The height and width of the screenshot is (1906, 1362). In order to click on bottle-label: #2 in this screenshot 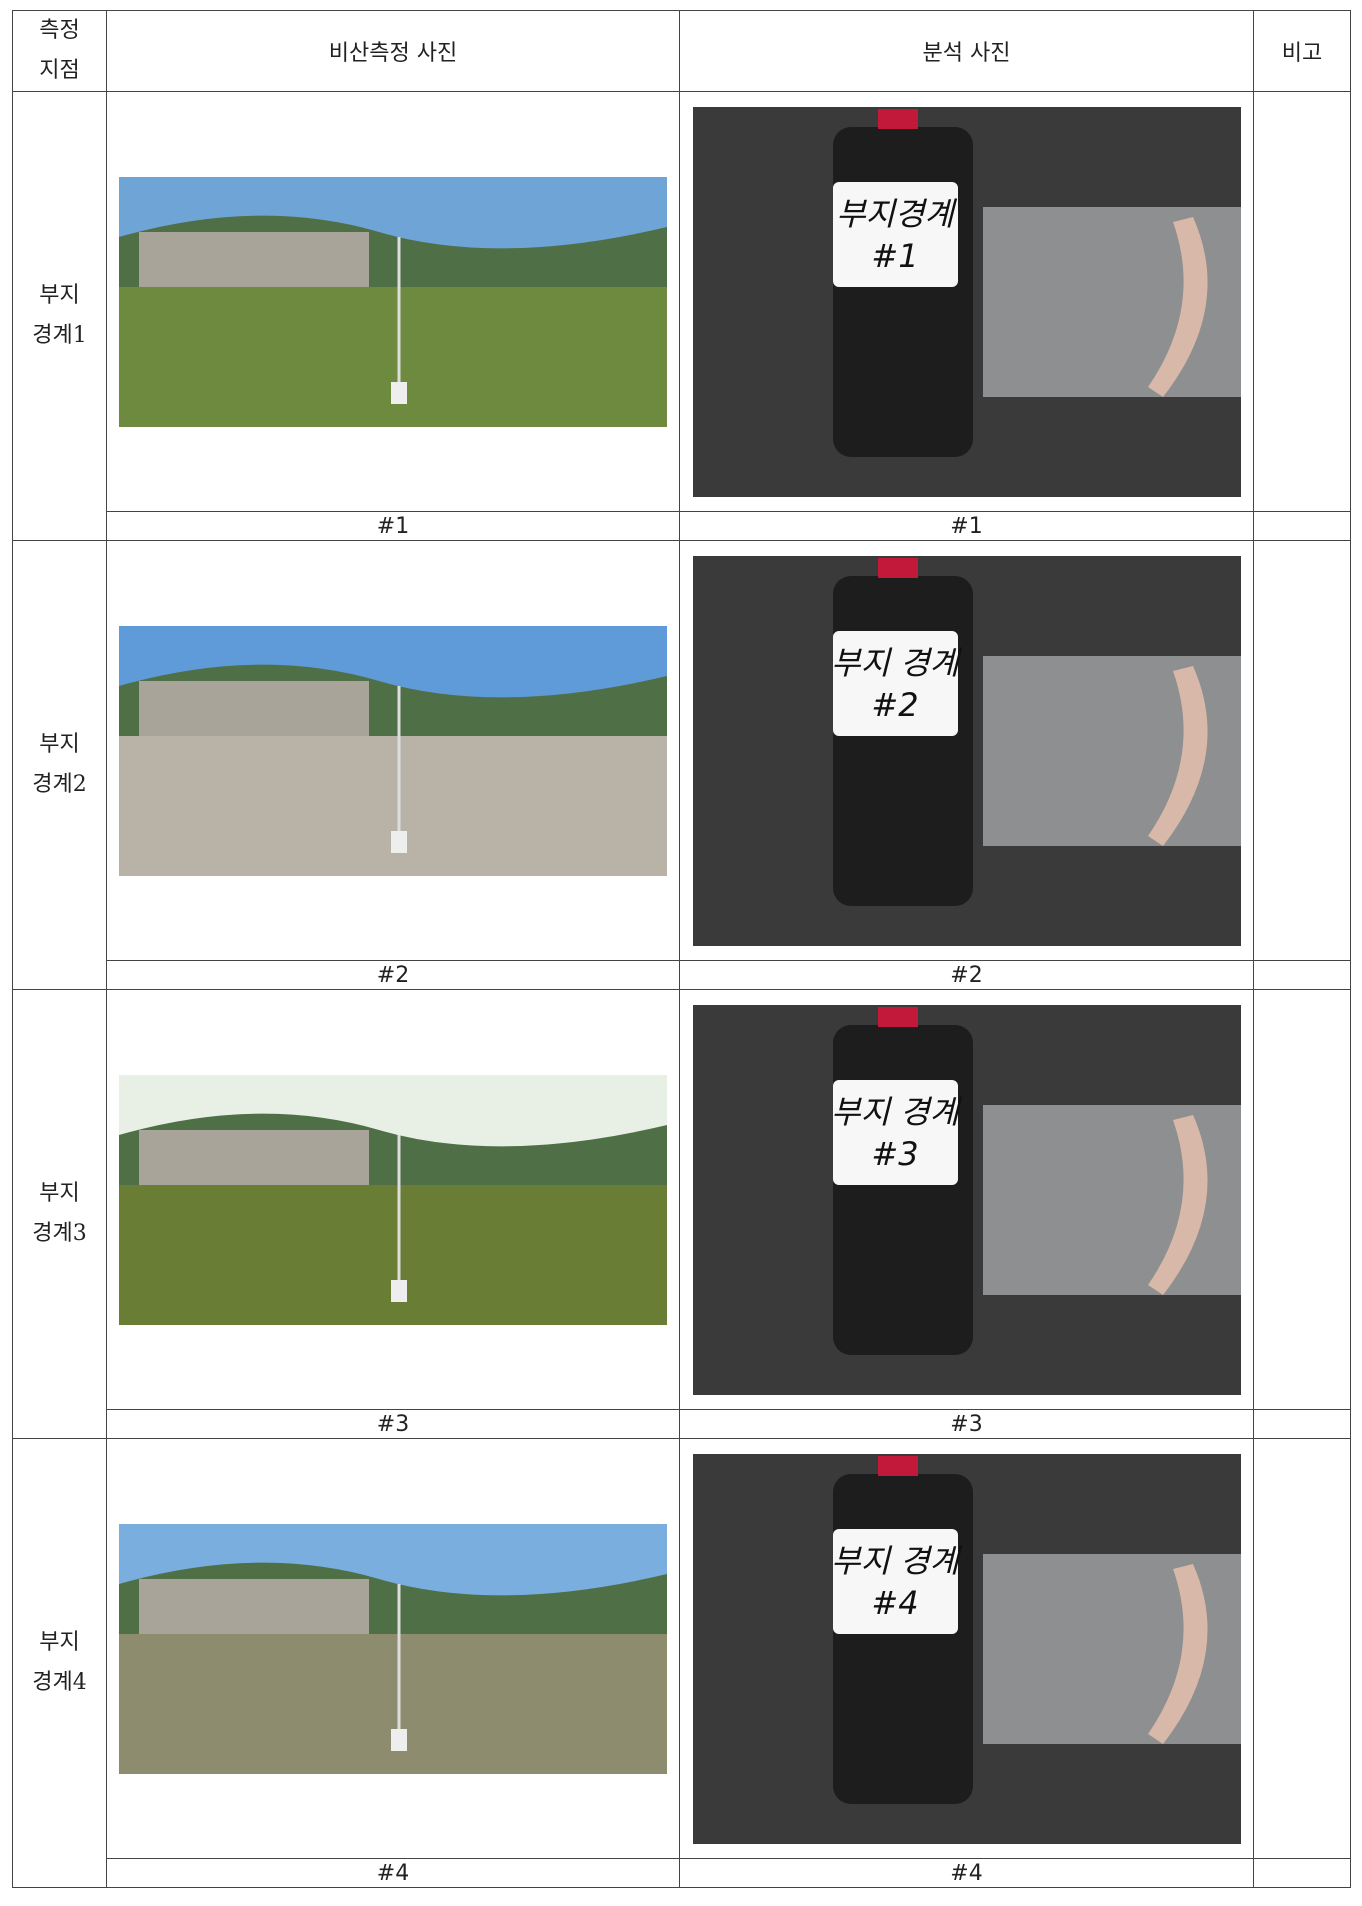, I will do `click(894, 705)`.